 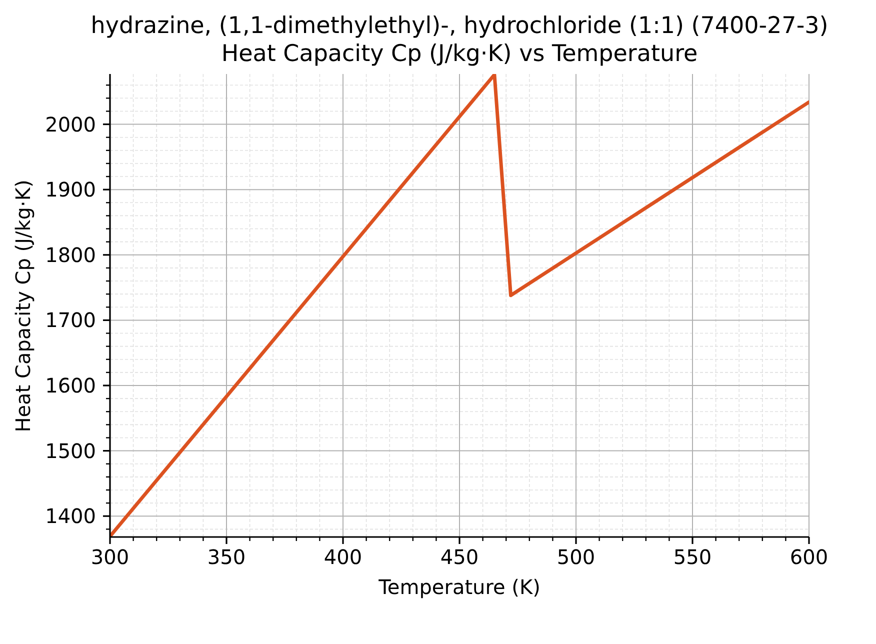 What do you see at coordinates (70, 385) in the screenshot?
I see `y-tick-label: 1600` at bounding box center [70, 385].